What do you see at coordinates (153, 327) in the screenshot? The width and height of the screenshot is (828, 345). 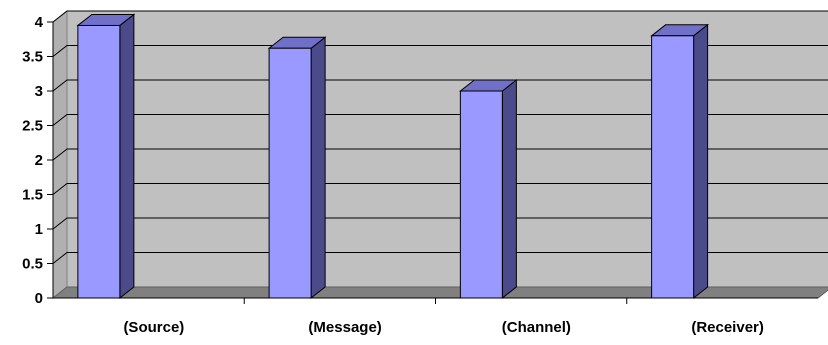 I see `x-category-label: (Source)` at bounding box center [153, 327].